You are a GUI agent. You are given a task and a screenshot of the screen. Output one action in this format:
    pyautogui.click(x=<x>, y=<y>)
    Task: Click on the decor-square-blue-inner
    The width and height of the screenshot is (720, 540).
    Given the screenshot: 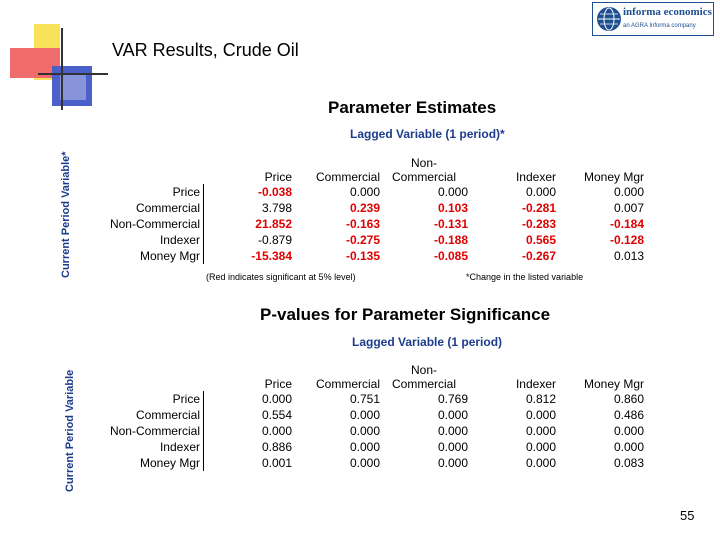 What is the action you would take?
    pyautogui.click(x=73, y=87)
    